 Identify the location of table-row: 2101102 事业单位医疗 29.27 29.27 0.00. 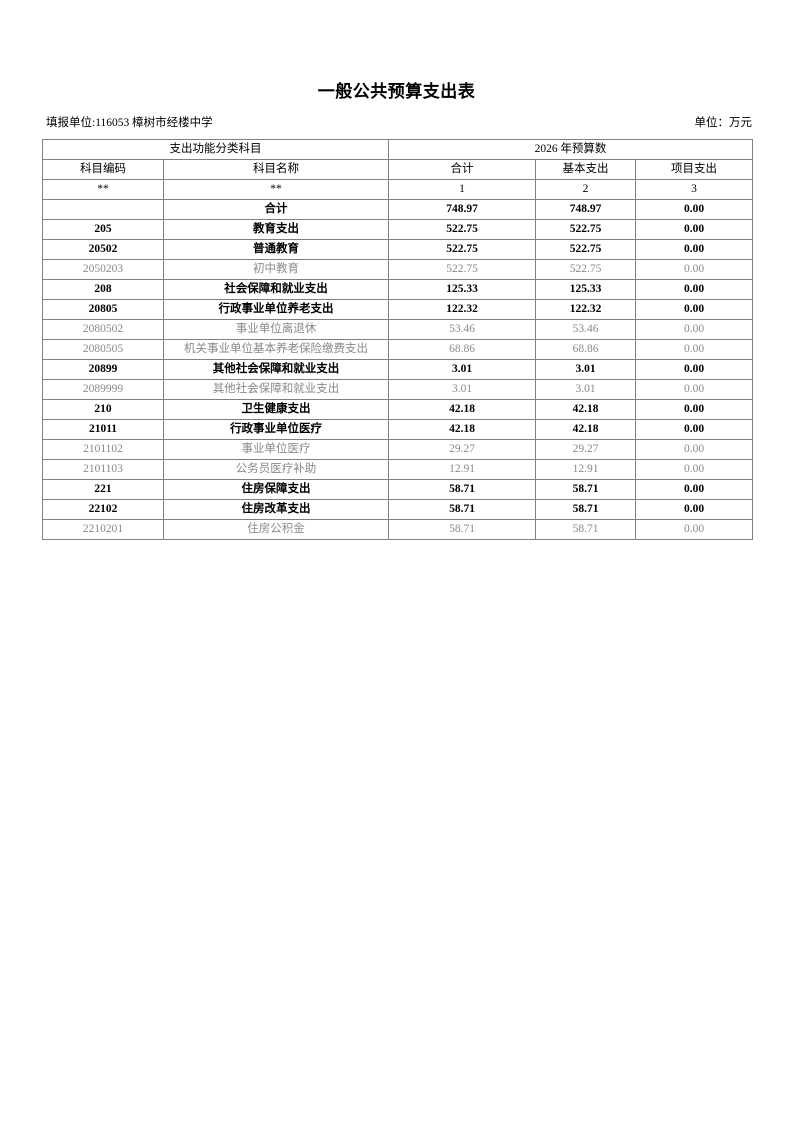
(397, 449).